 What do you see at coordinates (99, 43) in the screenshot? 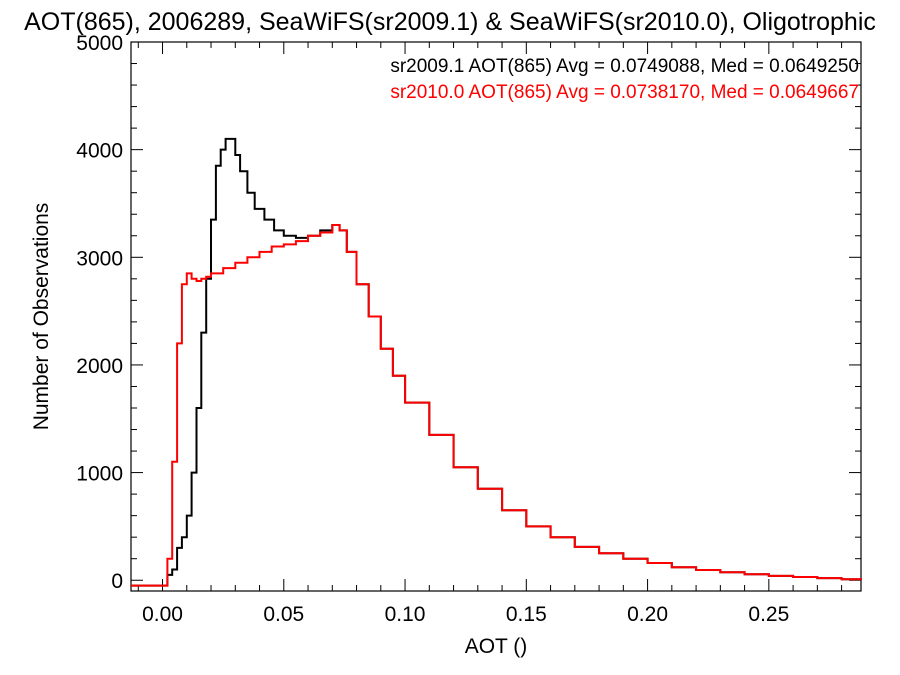
I see `y-tick-label: 5000` at bounding box center [99, 43].